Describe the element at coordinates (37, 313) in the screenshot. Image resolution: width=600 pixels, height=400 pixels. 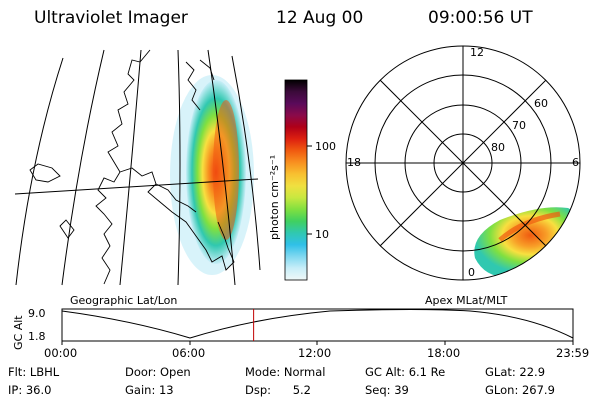
I see `ytick-9: 9.0` at that location.